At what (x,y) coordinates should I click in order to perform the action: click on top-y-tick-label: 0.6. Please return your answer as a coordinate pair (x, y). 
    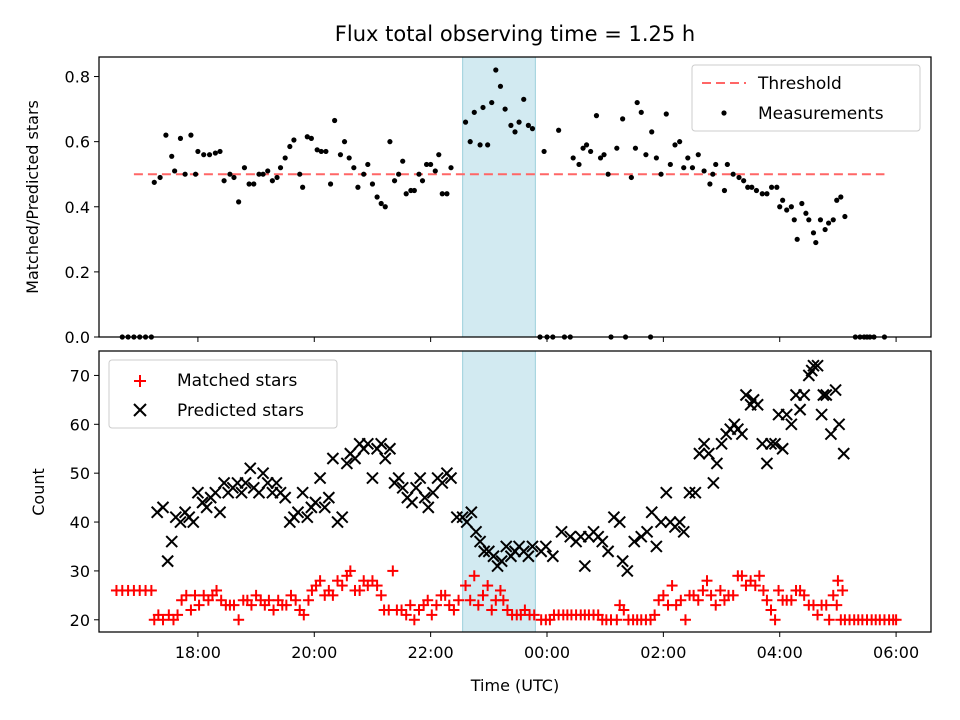
    Looking at the image, I should click on (77, 142).